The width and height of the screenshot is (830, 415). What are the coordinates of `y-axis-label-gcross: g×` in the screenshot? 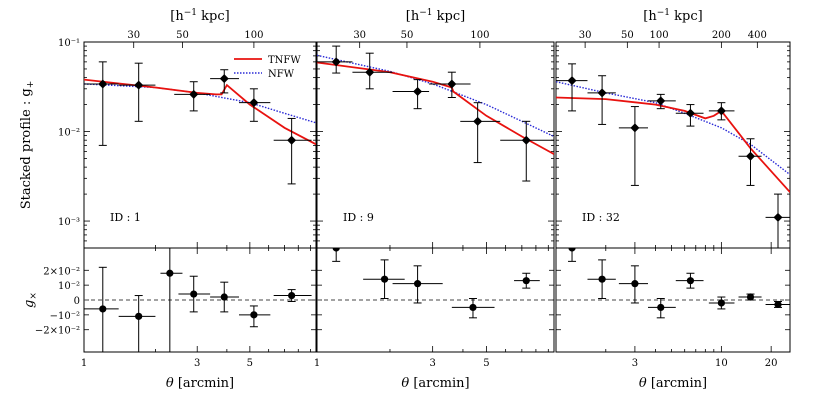 It's located at (30, 300).